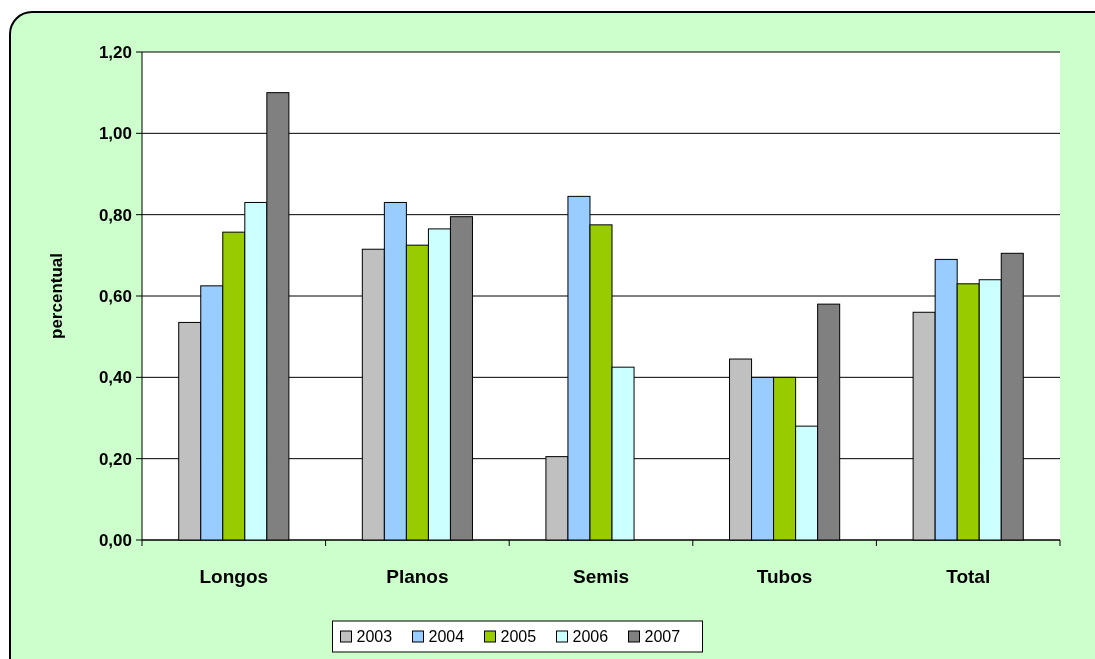 Image resolution: width=1095 pixels, height=659 pixels. Describe the element at coordinates (784, 576) in the screenshot. I see `x-tick-label: Tubos` at that location.